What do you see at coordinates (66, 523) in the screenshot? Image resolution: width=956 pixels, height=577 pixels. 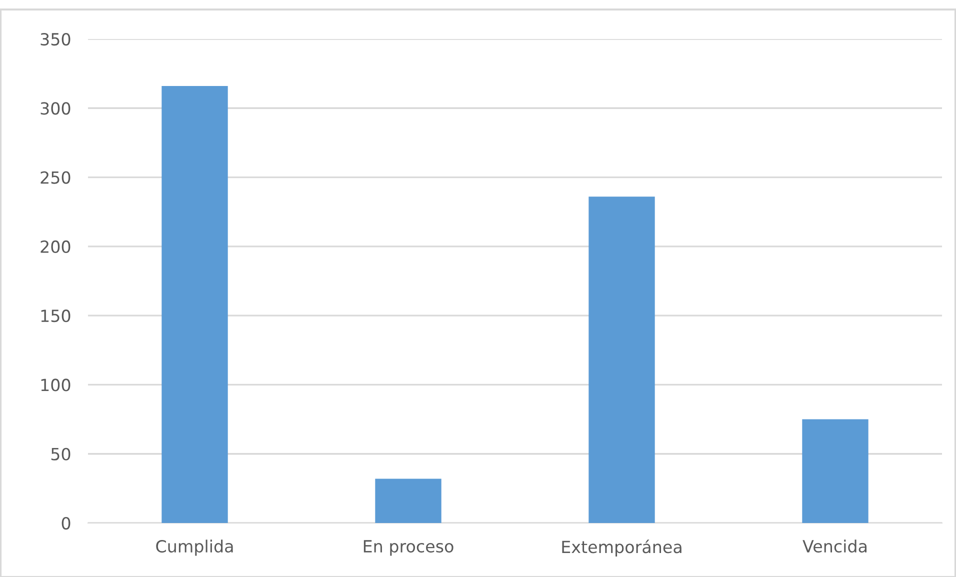 I see `y-tick-label: 0` at bounding box center [66, 523].